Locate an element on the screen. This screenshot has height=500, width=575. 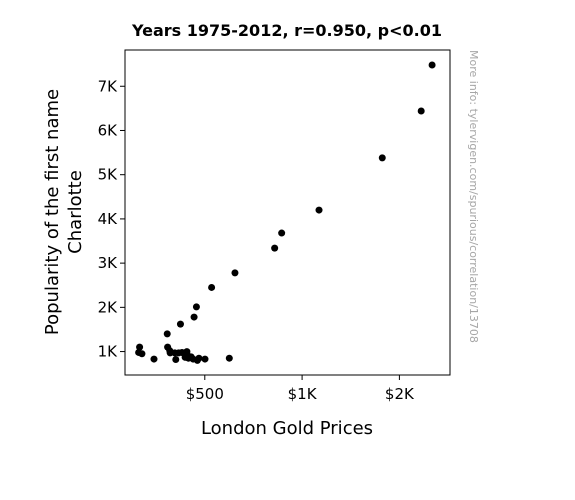
y-axis: 1K 2K 3K 4K 5K 6K 7K is located at coordinates (111, 219).